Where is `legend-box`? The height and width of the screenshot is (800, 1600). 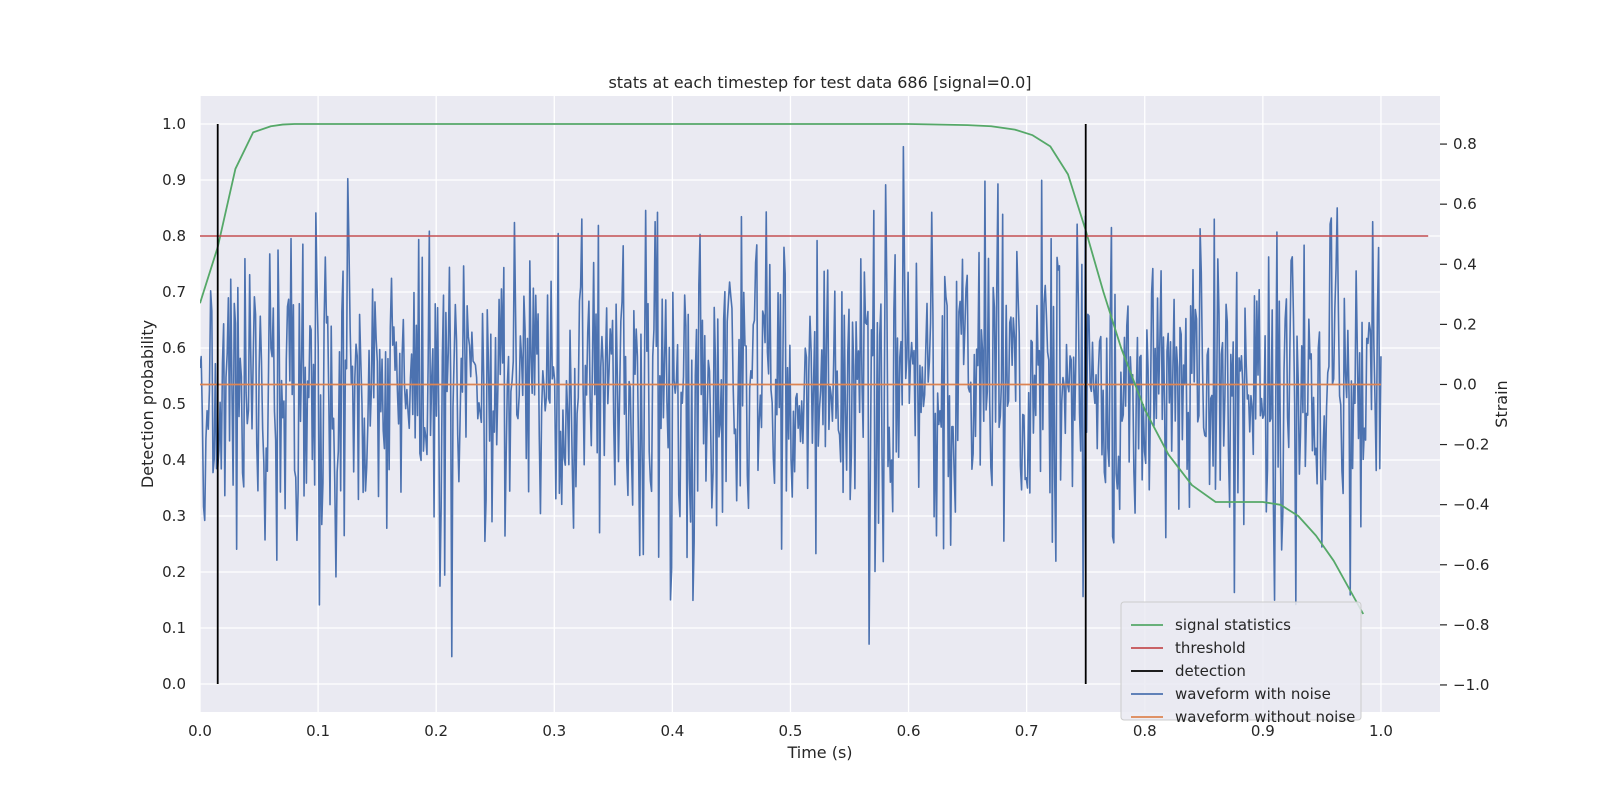
legend-box is located at coordinates (1241, 661).